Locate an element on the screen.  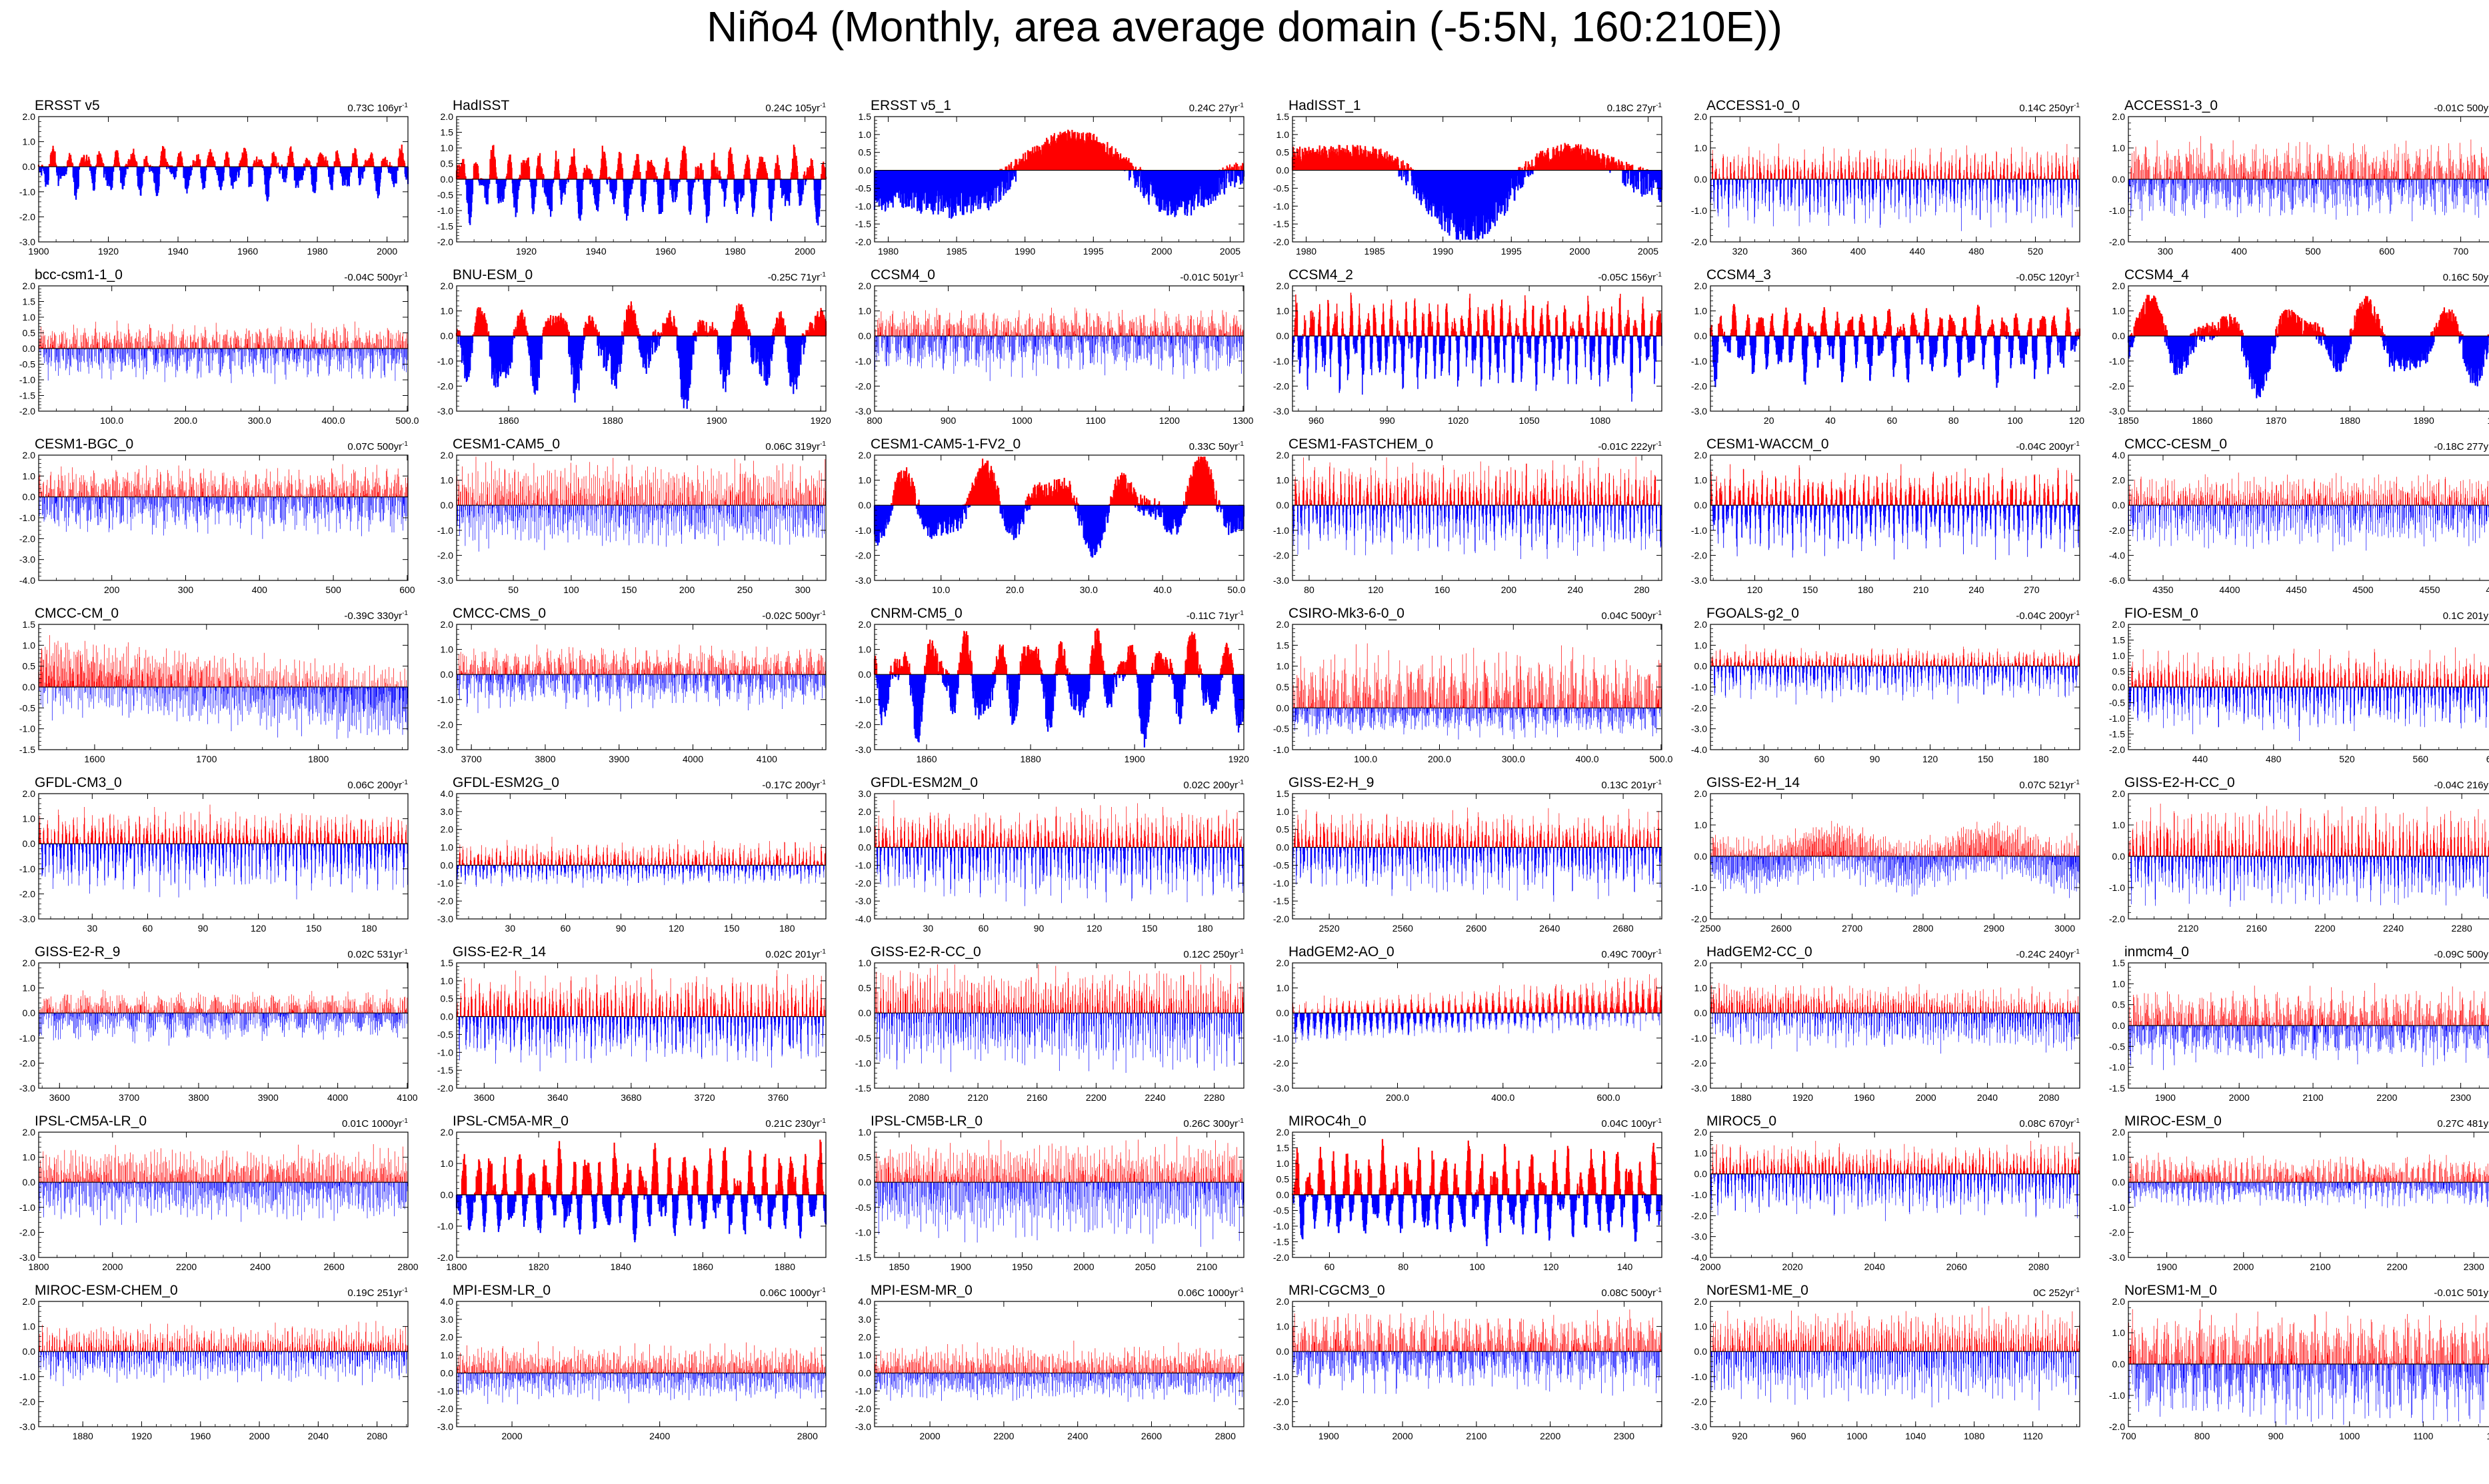
panel-trend-stat: 0.08C 500yr-1 is located at coordinates (1632, 1292).